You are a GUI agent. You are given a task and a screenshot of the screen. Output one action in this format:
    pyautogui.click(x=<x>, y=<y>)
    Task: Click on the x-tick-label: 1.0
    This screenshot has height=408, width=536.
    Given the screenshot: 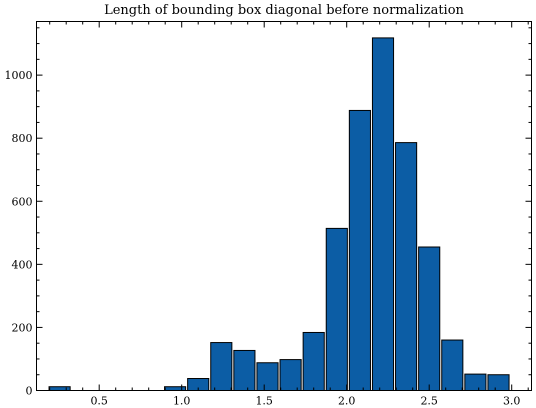 What is the action you would take?
    pyautogui.click(x=182, y=401)
    